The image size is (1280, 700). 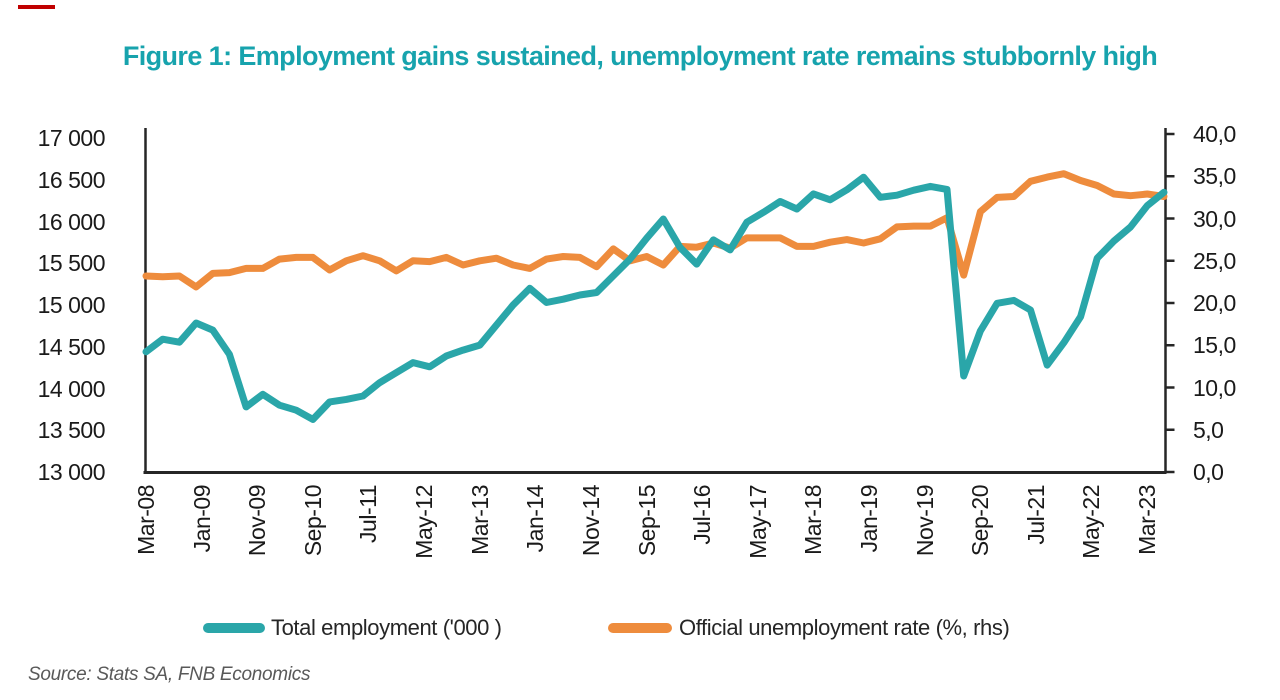 I want to click on x-axis-tick-label: Mar-13, so click(x=479, y=520).